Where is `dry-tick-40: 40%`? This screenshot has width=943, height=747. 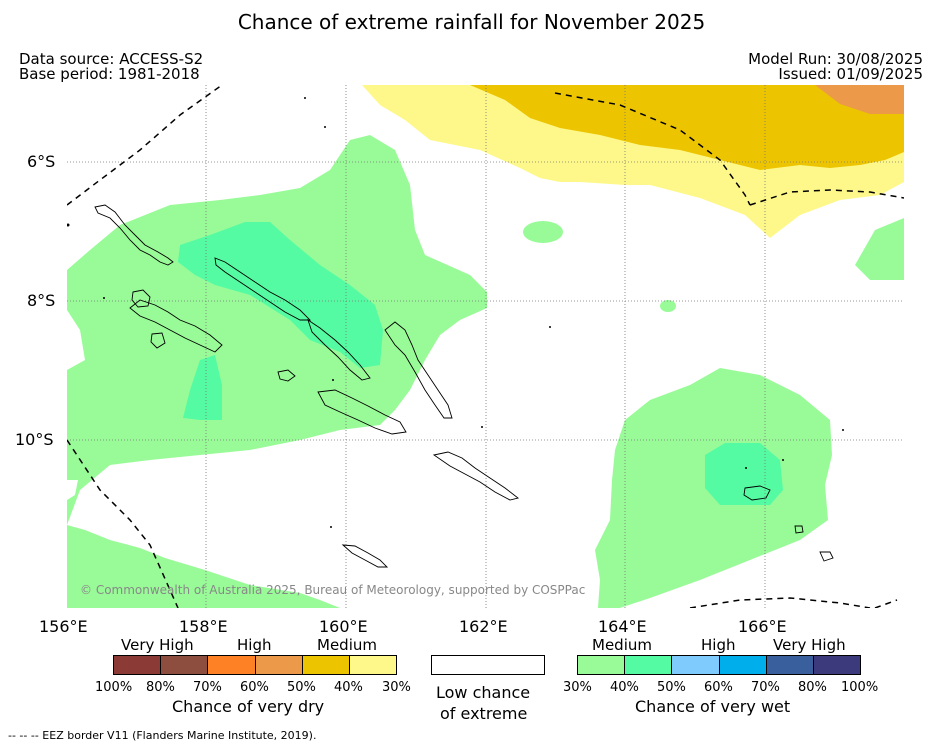 dry-tick-40: 40% is located at coordinates (348, 687).